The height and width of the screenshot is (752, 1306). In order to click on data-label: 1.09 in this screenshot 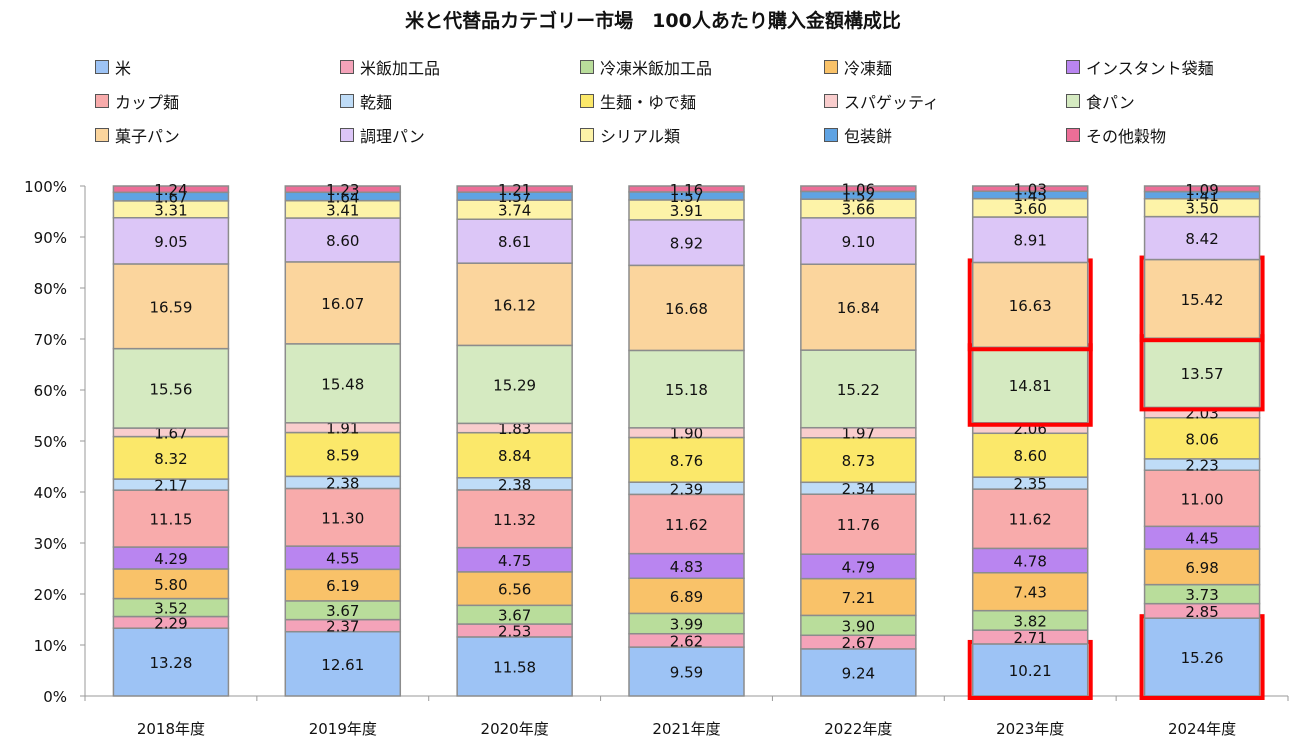, I will do `click(1201, 190)`.